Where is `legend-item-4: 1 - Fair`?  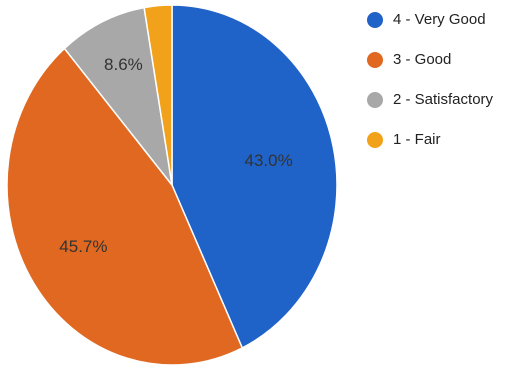 legend-item-4: 1 - Fair is located at coordinates (404, 139).